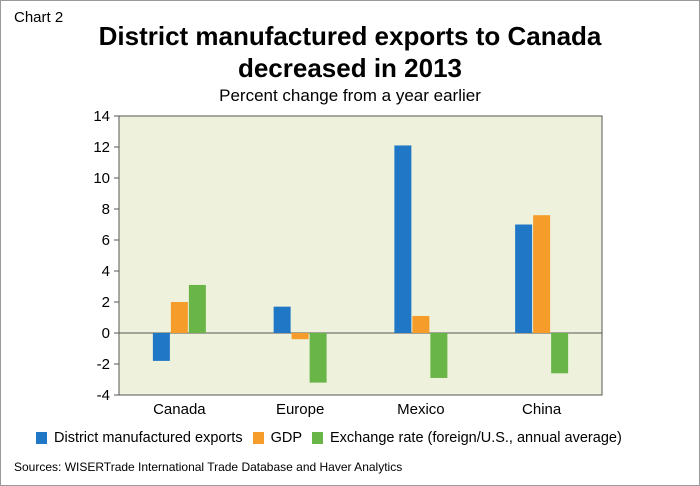  What do you see at coordinates (350, 36) in the screenshot?
I see `chart-title-line-1: District manufactured exports to Canada` at bounding box center [350, 36].